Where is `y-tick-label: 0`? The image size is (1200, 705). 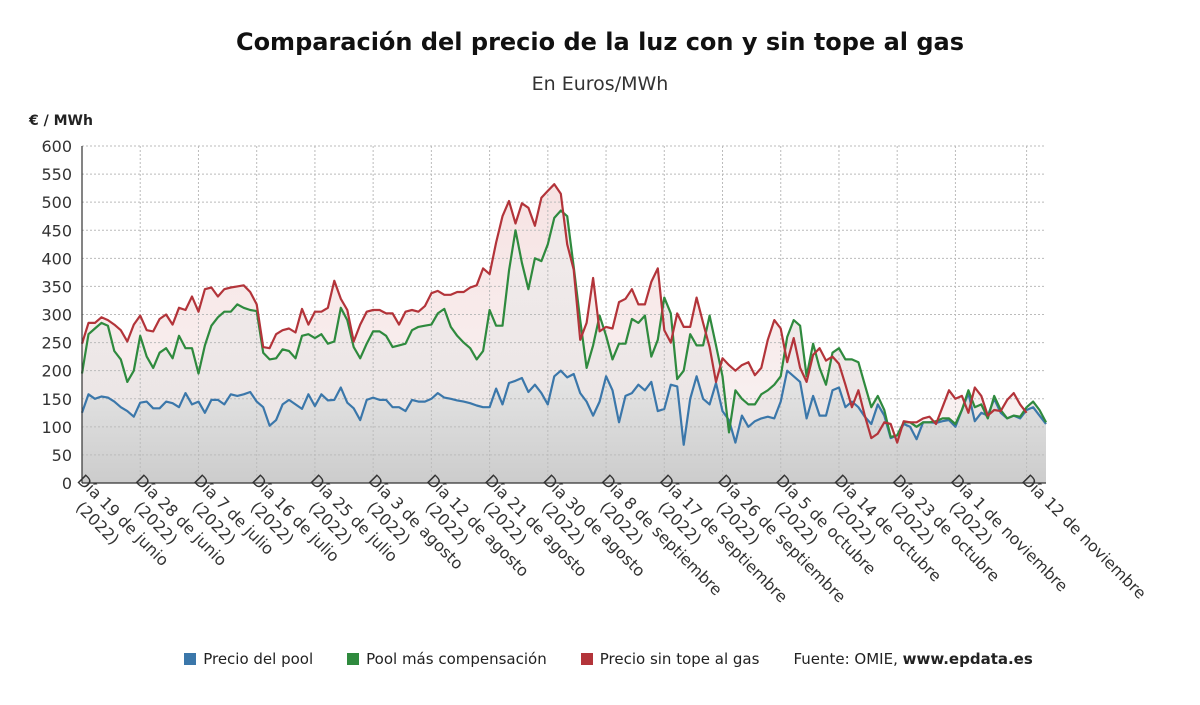
y-tick-label: 0 is located at coordinates (67, 483).